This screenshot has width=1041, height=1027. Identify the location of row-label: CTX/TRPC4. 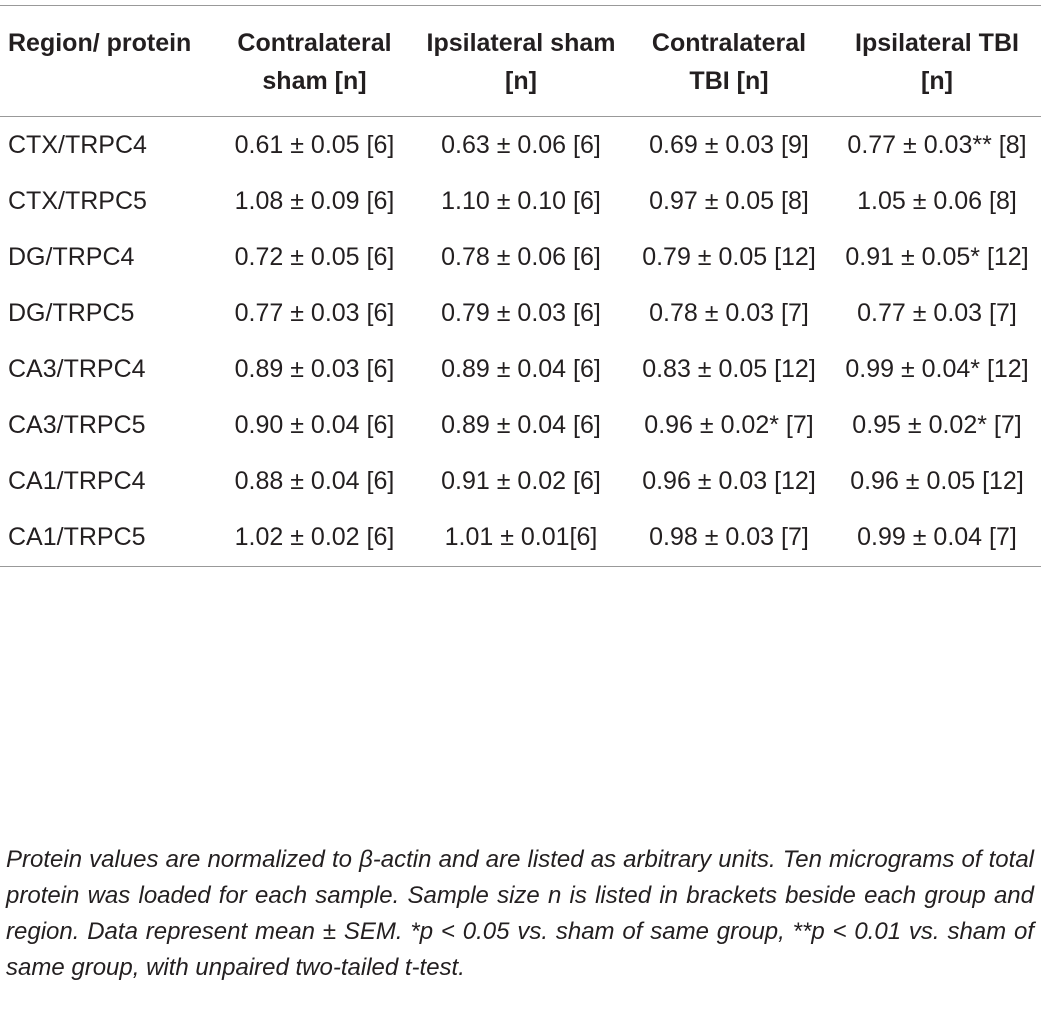
(77, 145).